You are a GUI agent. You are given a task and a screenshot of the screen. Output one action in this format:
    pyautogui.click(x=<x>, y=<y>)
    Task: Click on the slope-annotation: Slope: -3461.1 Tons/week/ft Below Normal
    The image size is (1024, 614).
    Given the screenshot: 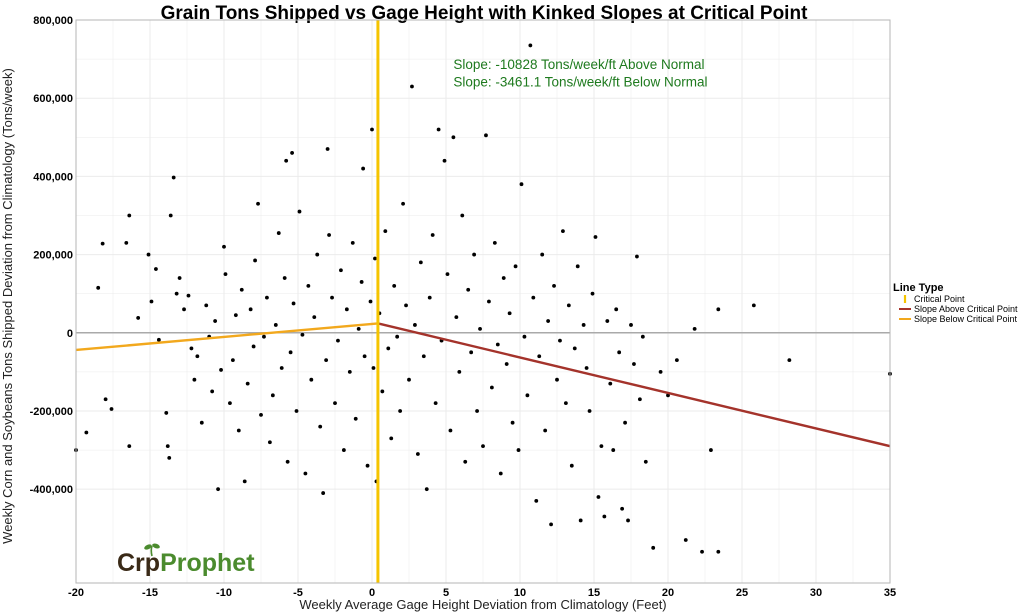 What is the action you would take?
    pyautogui.click(x=580, y=81)
    